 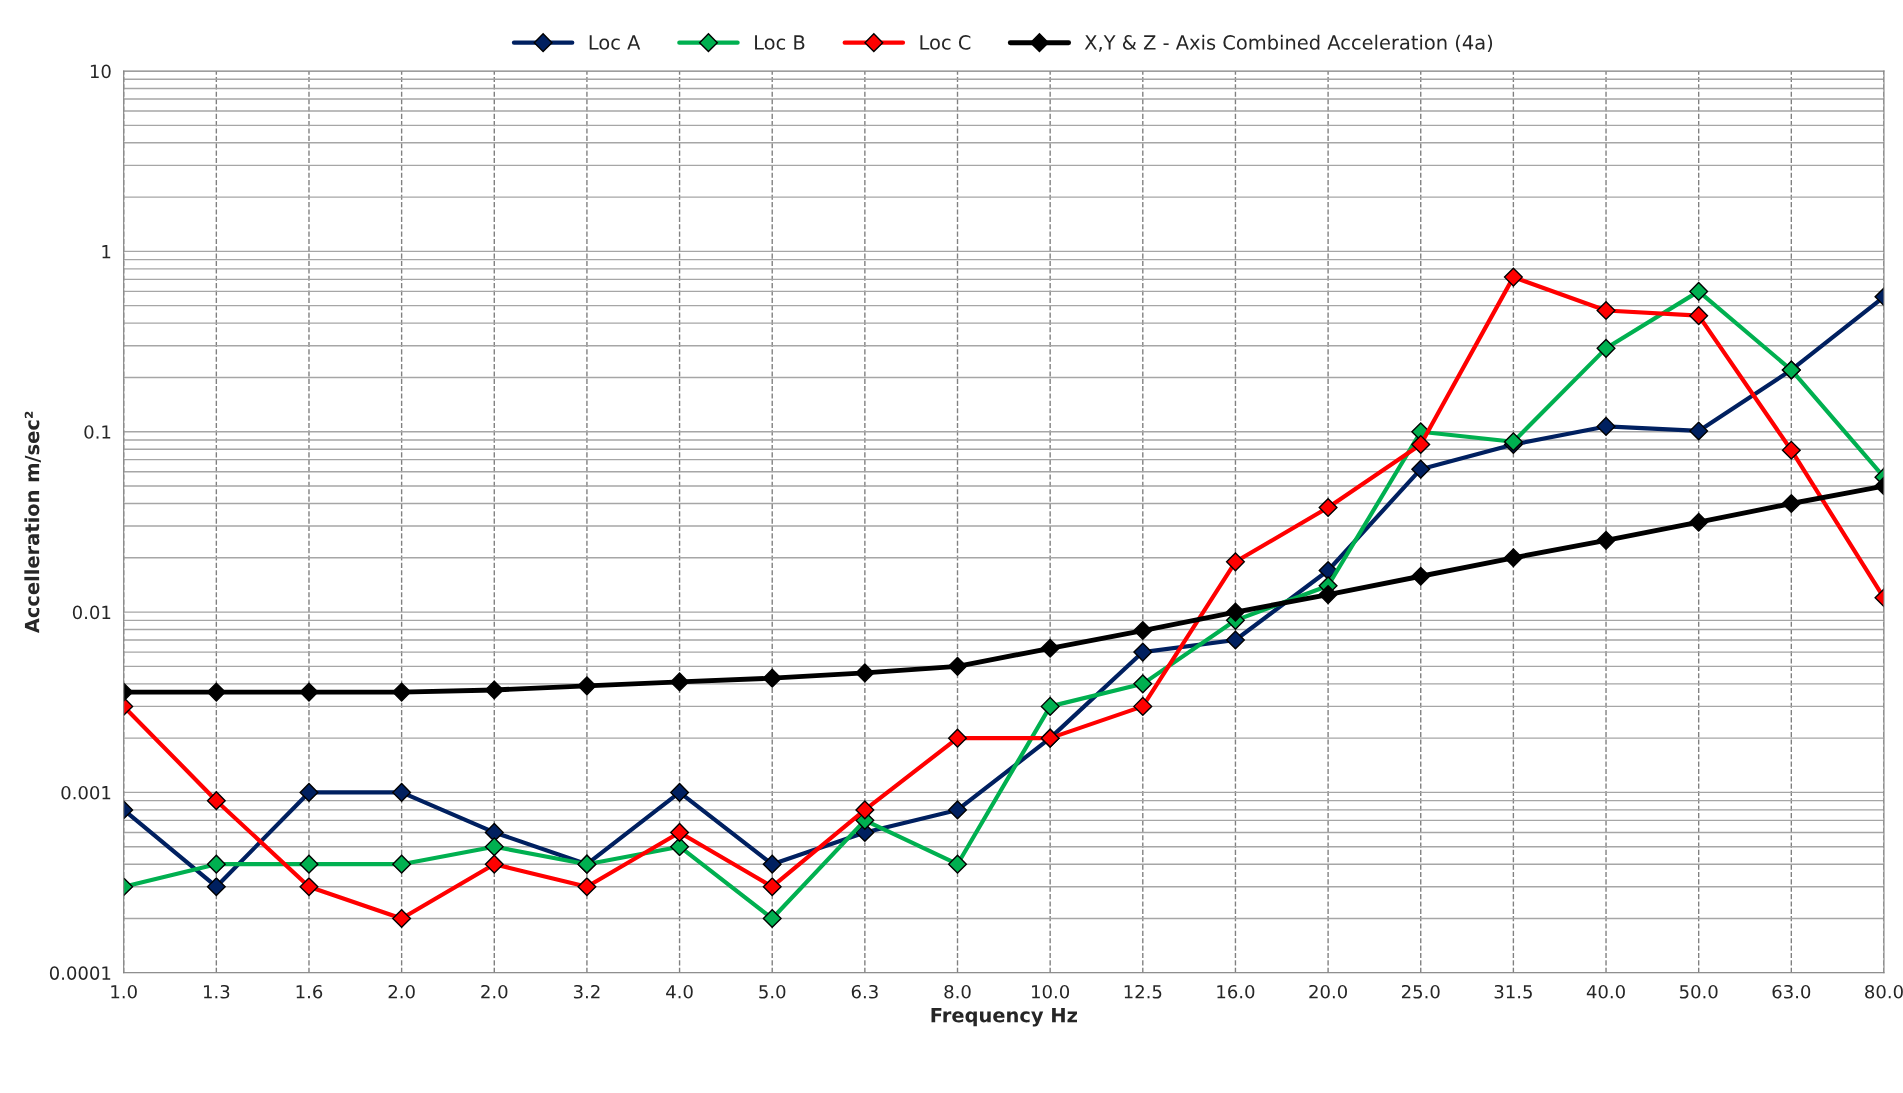 What do you see at coordinates (1143, 991) in the screenshot?
I see `x-tick-label: 12.5` at bounding box center [1143, 991].